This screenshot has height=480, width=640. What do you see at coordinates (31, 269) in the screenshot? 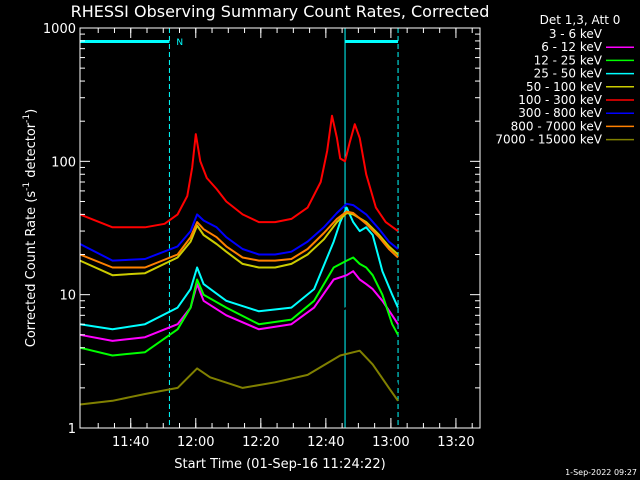
I see `y-axis-label-prefix: Corrected Count Rate (s` at bounding box center [31, 269].